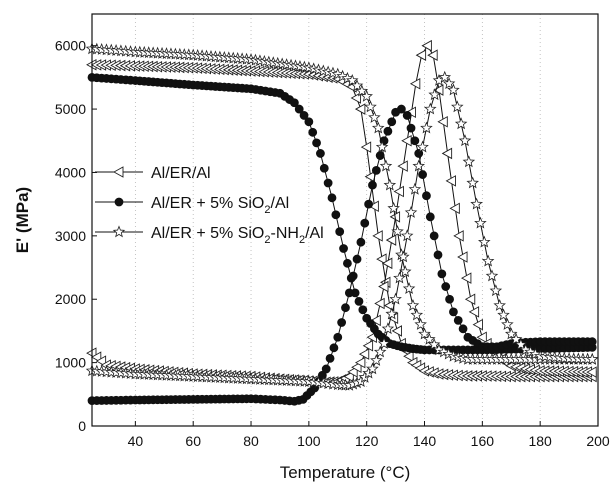  I want to click on legend-label-part: Al/ER/Al, so click(181, 173).